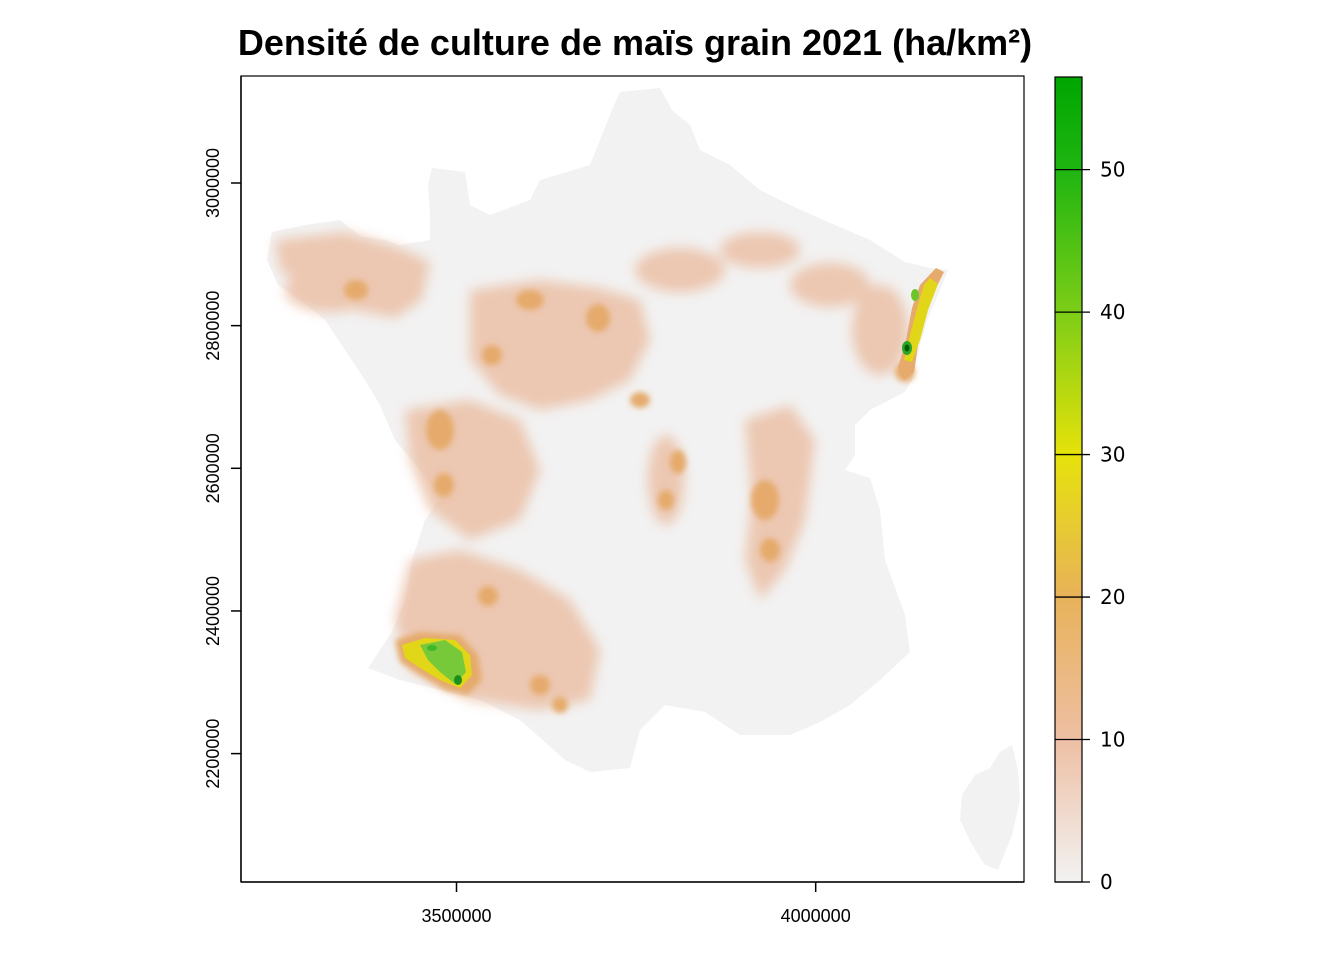  Describe the element at coordinates (456, 916) in the screenshot. I see `x-tick-label: 3500000` at that location.